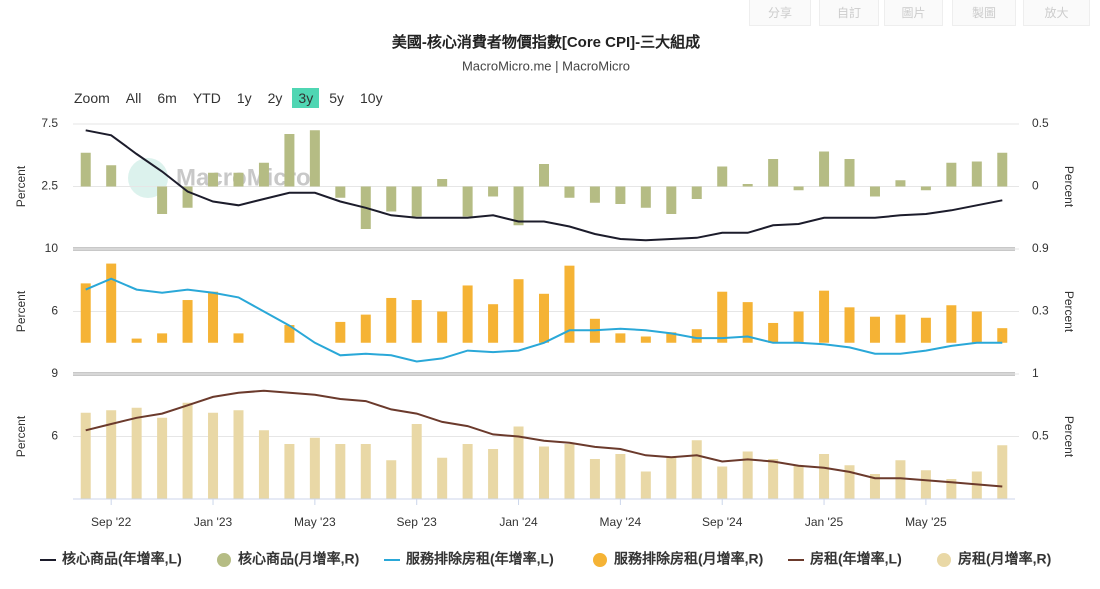  I want to click on toolbar-button: 圖片, so click(913, 13).